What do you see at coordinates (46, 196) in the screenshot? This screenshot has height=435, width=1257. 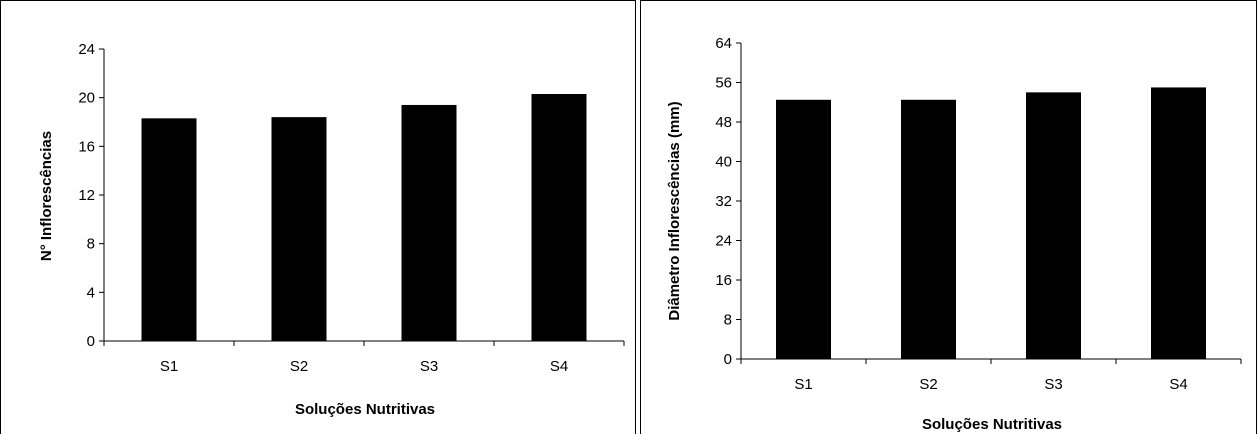 I see `y-axis-label: N° Inflorescências` at bounding box center [46, 196].